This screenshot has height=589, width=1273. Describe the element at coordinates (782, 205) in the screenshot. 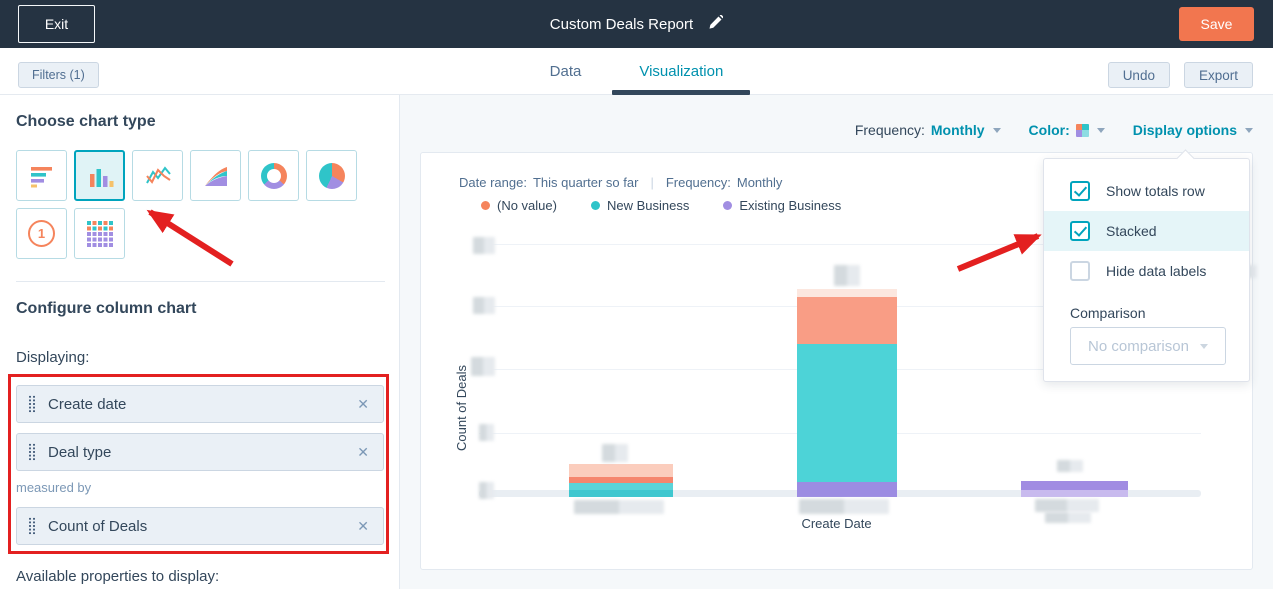

I see `legend-item: Existing Business` at that location.